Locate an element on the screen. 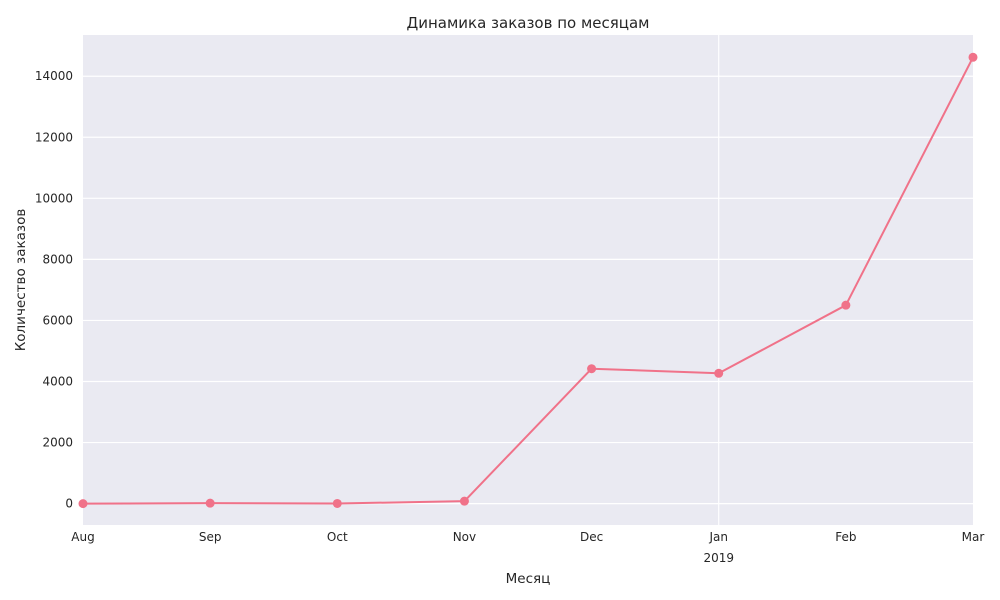  y-tick-label: 14000 is located at coordinates (54, 76).